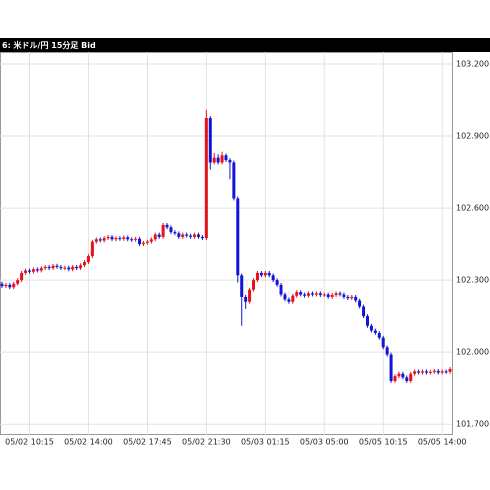 Image resolution: width=490 pixels, height=490 pixels. I want to click on y-tick-label: 102.000, so click(472, 352).